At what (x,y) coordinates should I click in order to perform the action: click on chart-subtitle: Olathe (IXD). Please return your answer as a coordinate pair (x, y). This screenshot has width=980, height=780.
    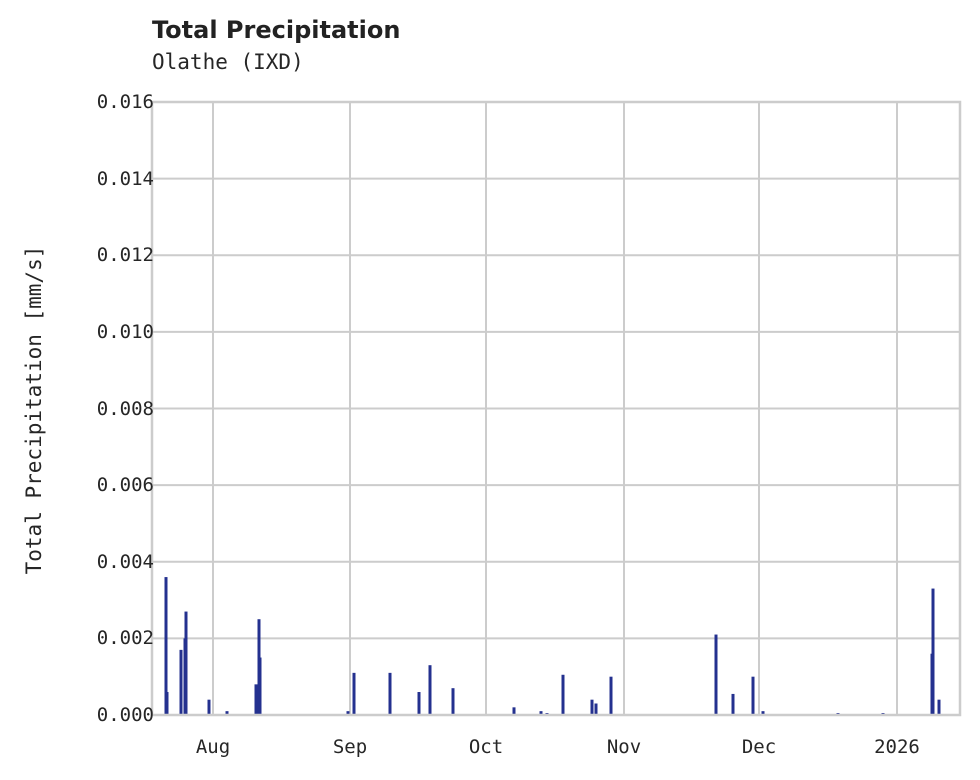
    Looking at the image, I should click on (228, 62).